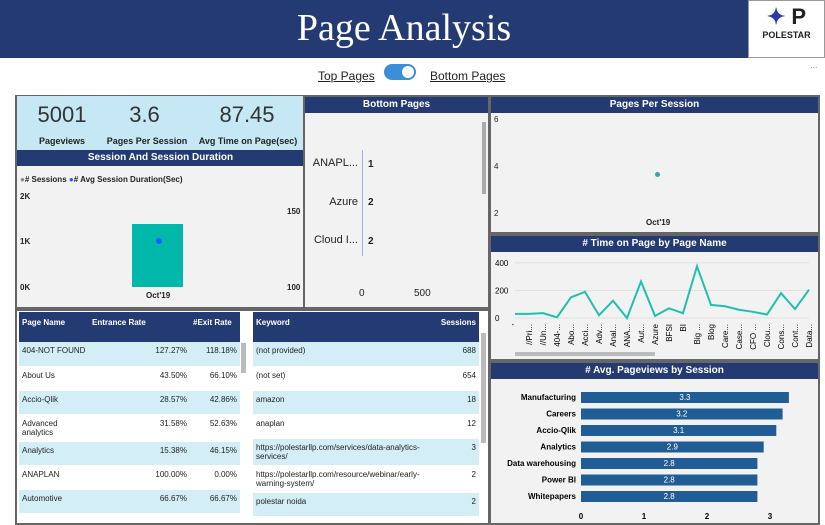 Image resolution: width=825 pixels, height=525 pixels. What do you see at coordinates (294, 211) in the screenshot?
I see `y-tick-right: 150` at bounding box center [294, 211].